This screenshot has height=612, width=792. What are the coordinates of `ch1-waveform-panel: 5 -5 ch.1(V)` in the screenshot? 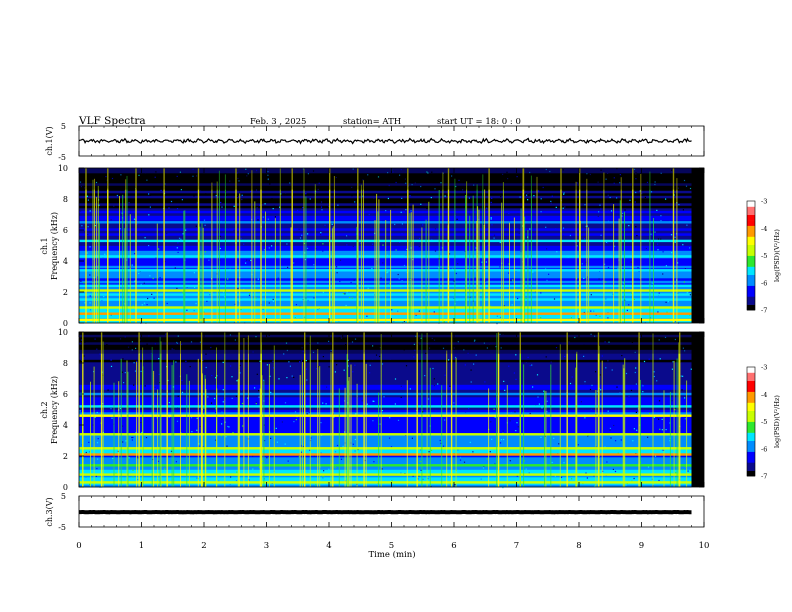 It's located at (375, 142).